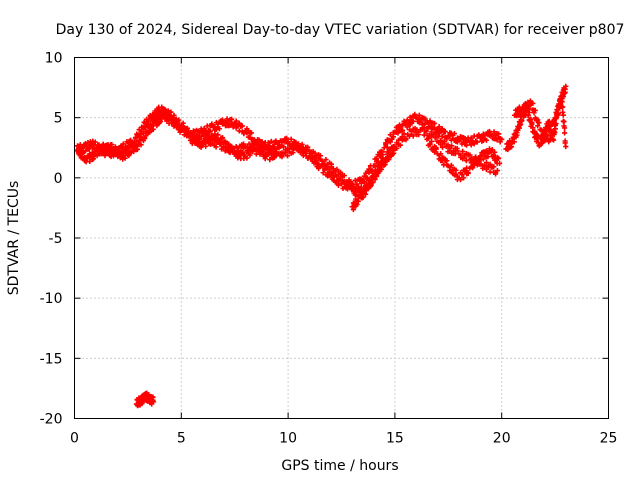  I want to click on y-tick-label: -15, so click(51, 359).